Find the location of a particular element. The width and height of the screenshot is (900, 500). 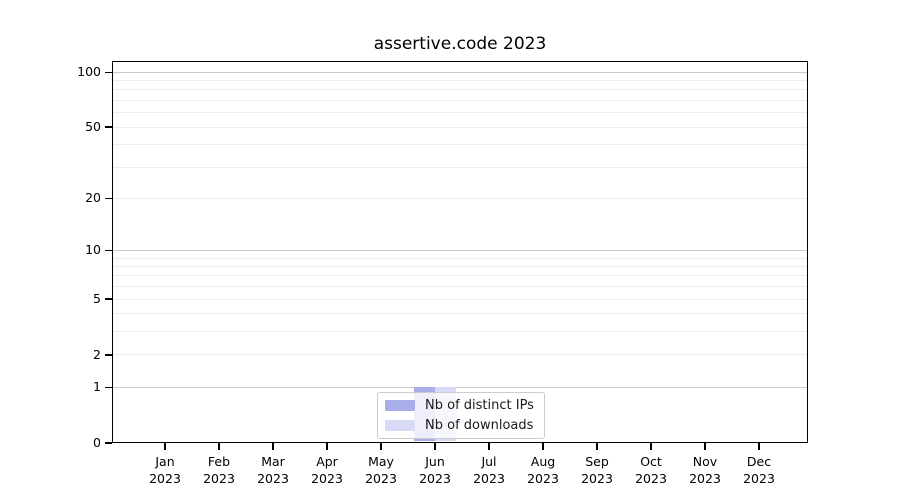

legend-item-downloads: Nb of downloads is located at coordinates (461, 425).